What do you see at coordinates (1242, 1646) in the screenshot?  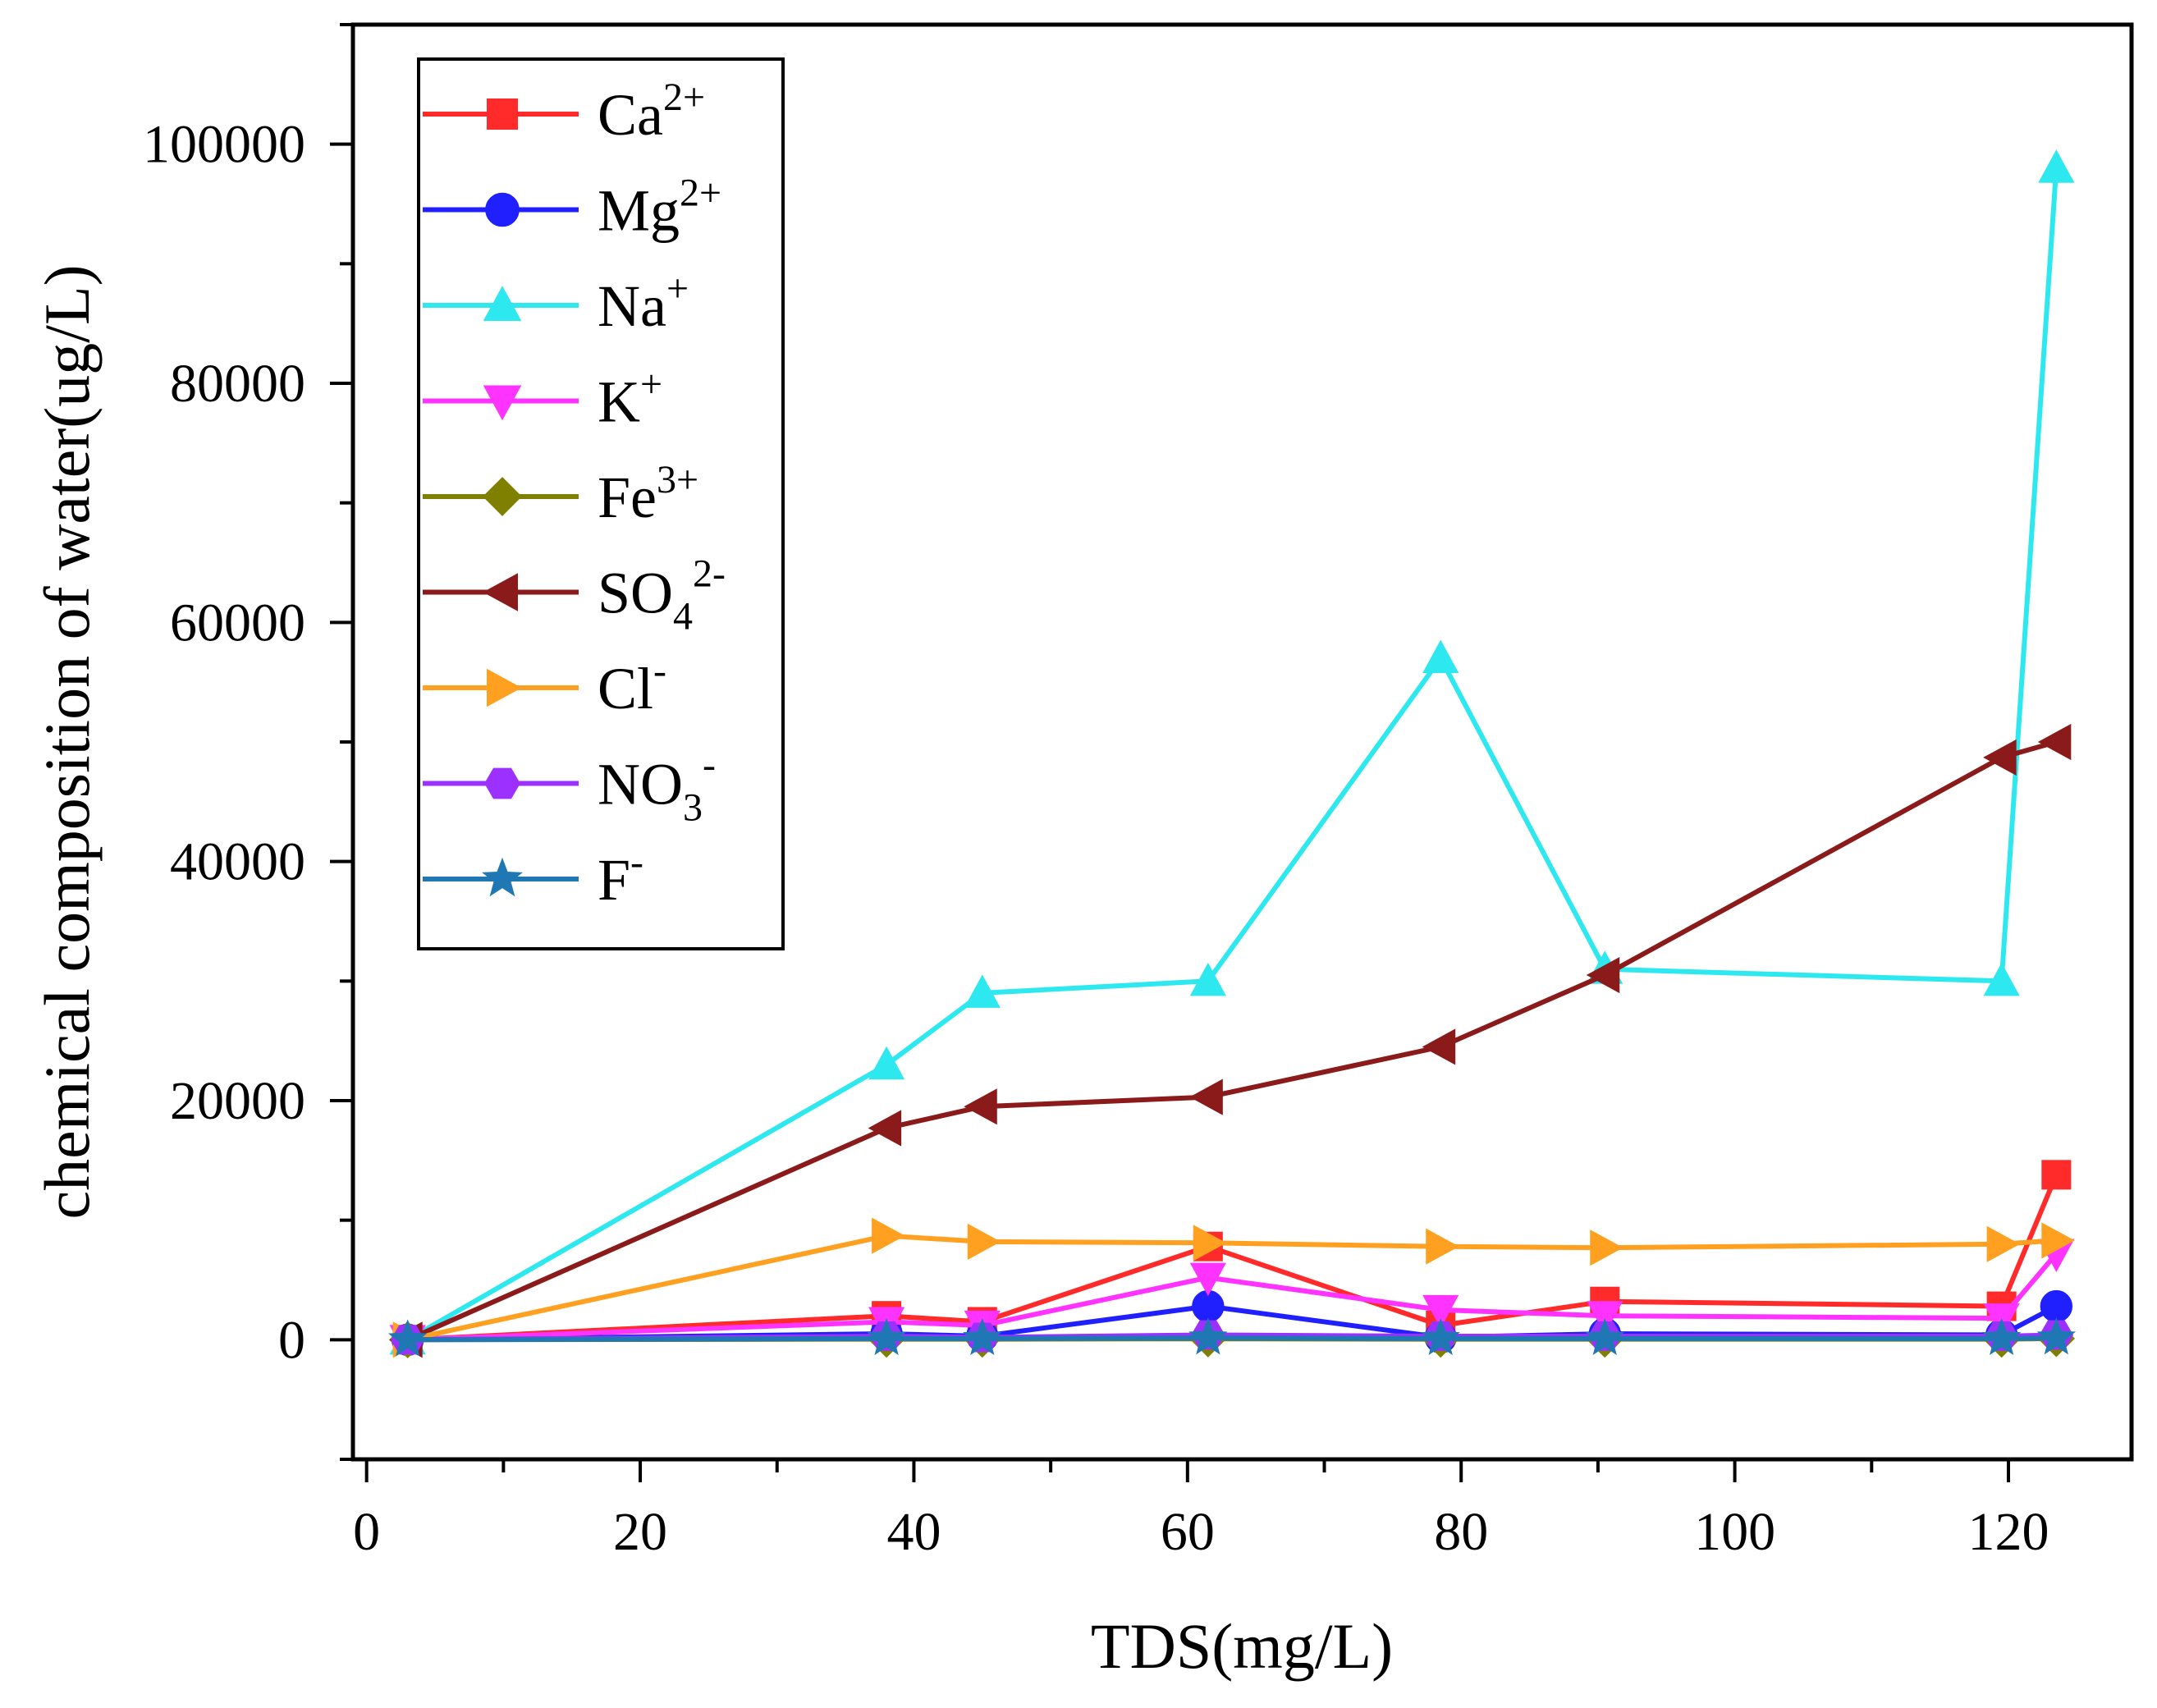 I see `x-axis-label: TDS(mg/L)` at bounding box center [1242, 1646].